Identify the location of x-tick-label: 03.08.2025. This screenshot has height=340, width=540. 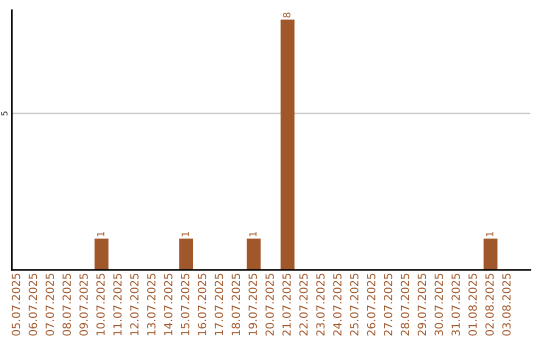
(506, 305).